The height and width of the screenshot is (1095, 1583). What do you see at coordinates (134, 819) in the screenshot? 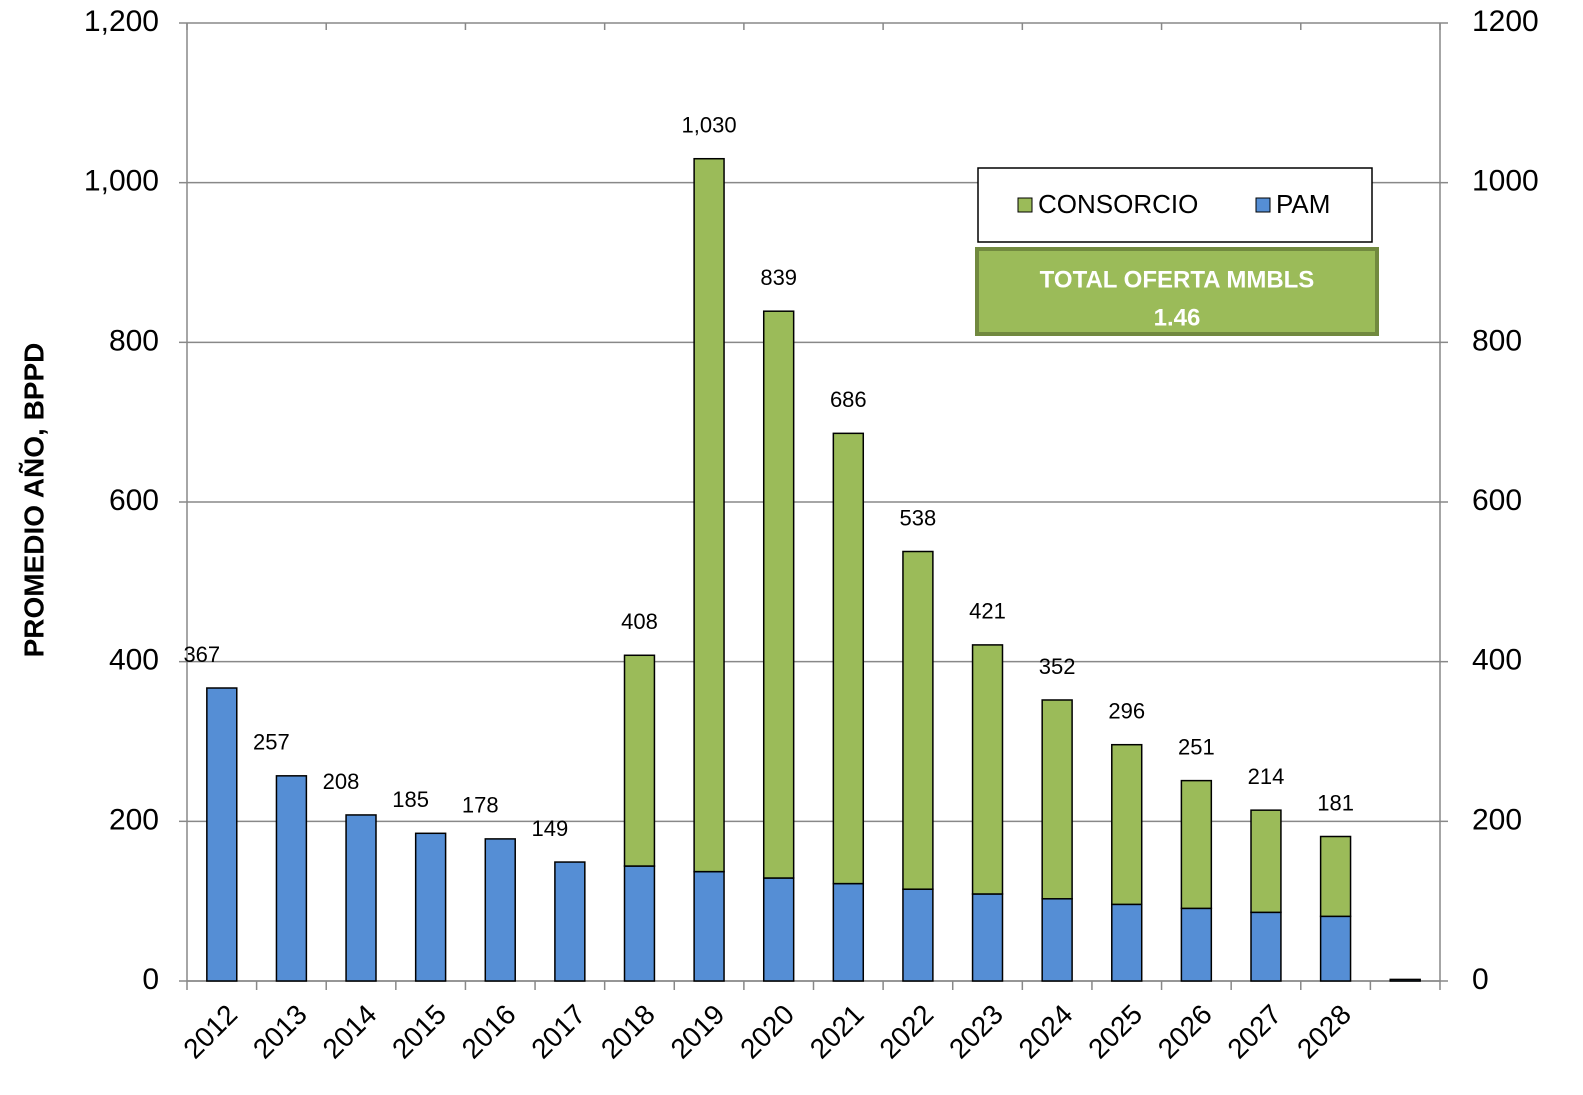
I see `y-tick-label: 200` at bounding box center [134, 819].